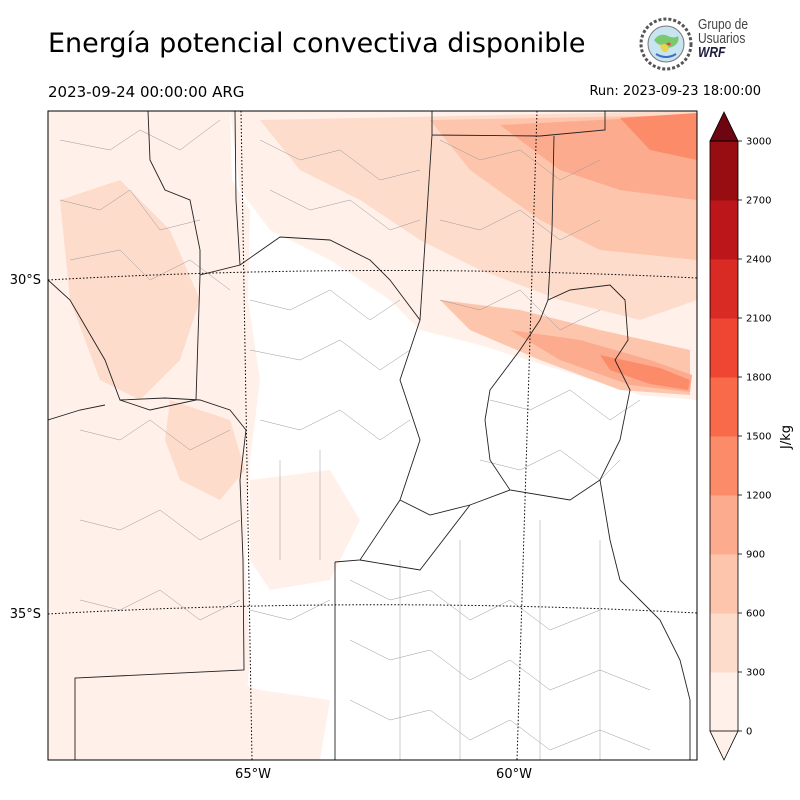 This screenshot has height=800, width=800. I want to click on colorbar: 0 300 600 900 1200 1500 1800 2100 2400 2700 3000, so click(740, 436).